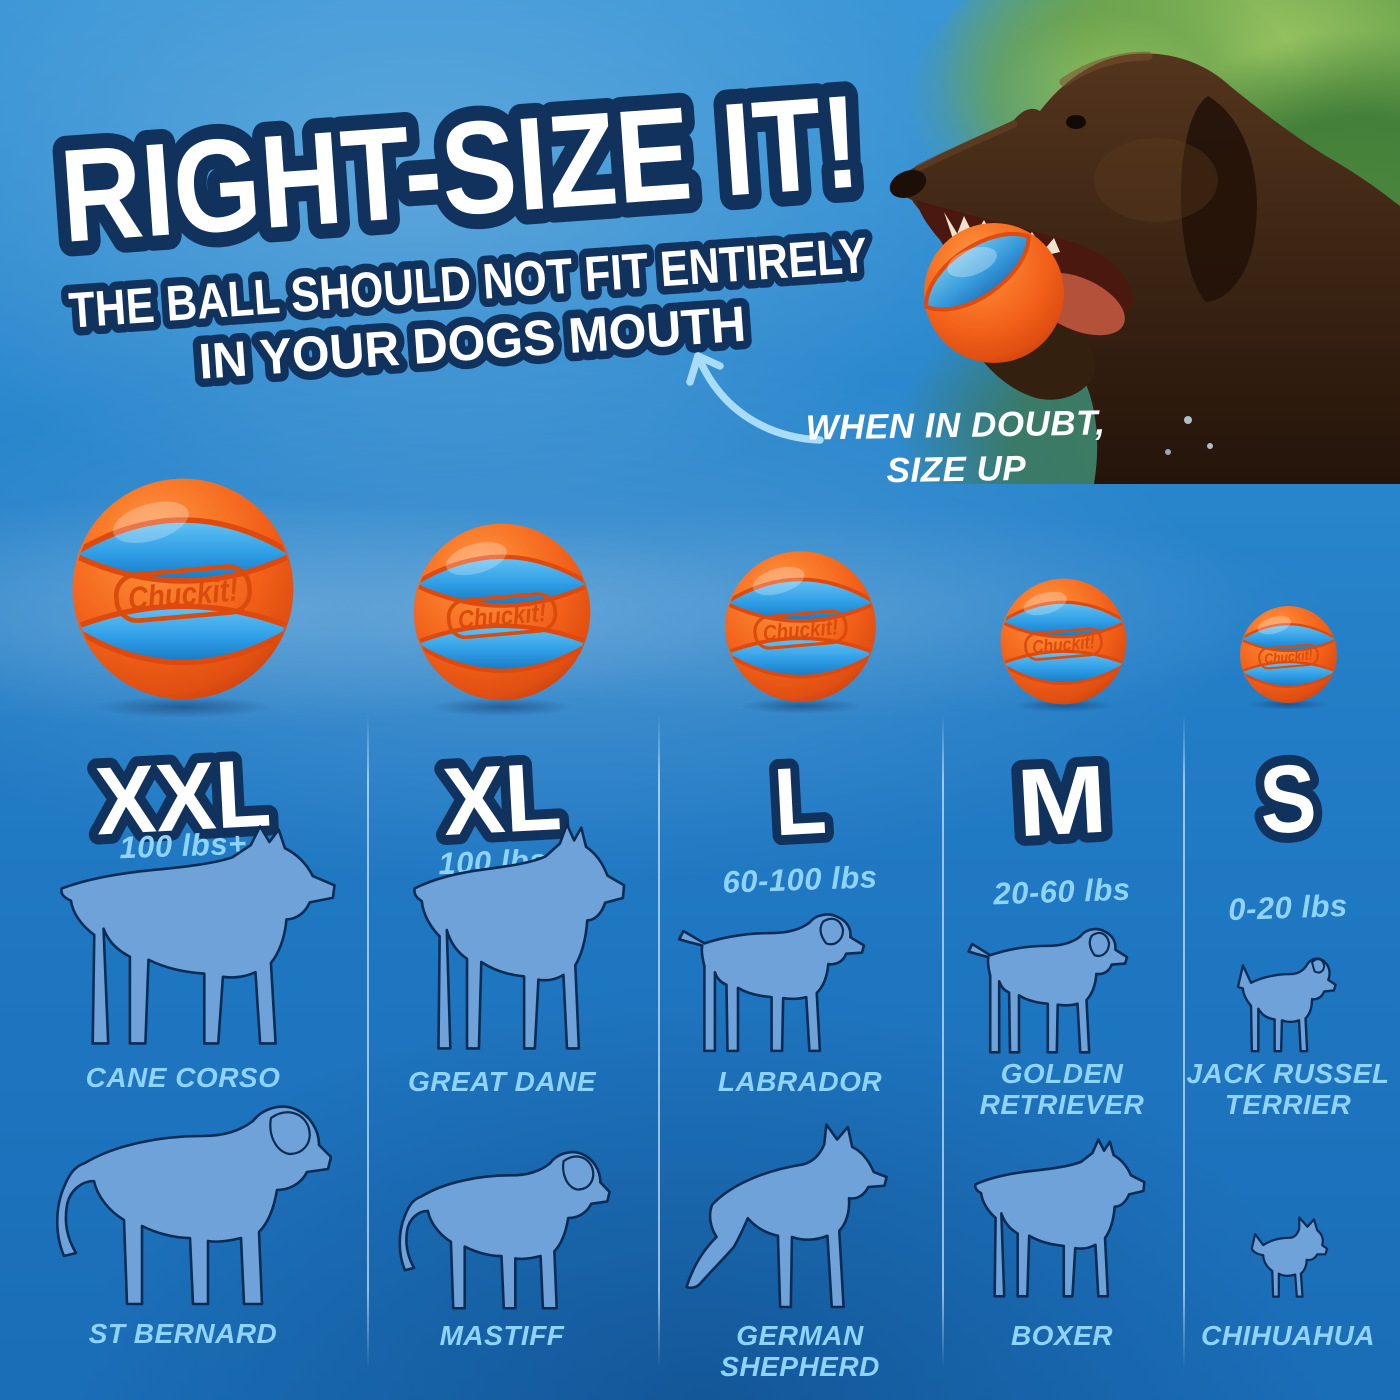 This screenshot has height=1400, width=1400. Describe the element at coordinates (1062, 1335) in the screenshot. I see `breed-label-boxer: BOXER` at that location.